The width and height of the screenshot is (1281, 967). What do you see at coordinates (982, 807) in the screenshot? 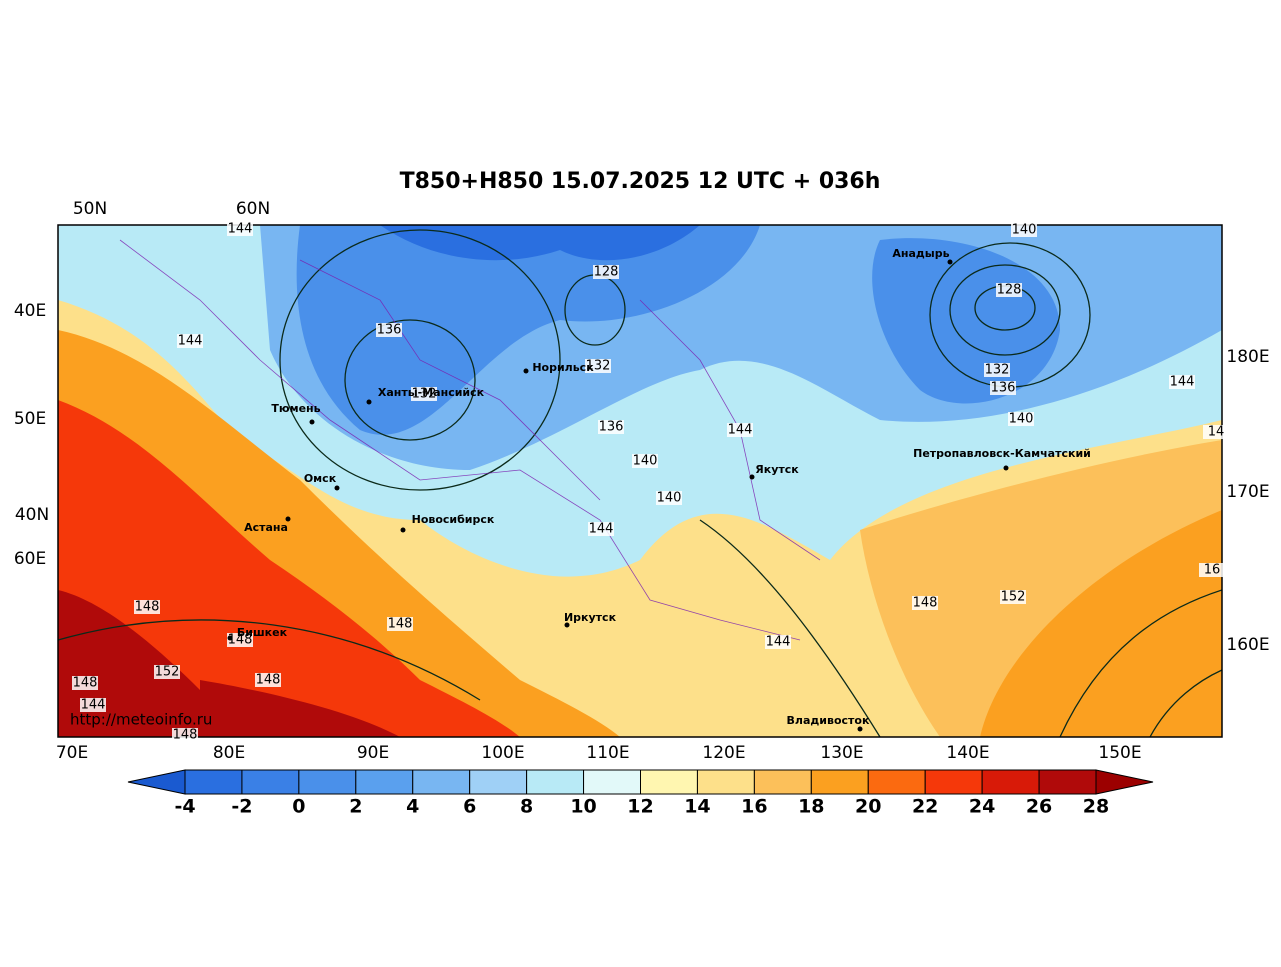
I see `colorbar-tick-label: 24` at bounding box center [982, 807].